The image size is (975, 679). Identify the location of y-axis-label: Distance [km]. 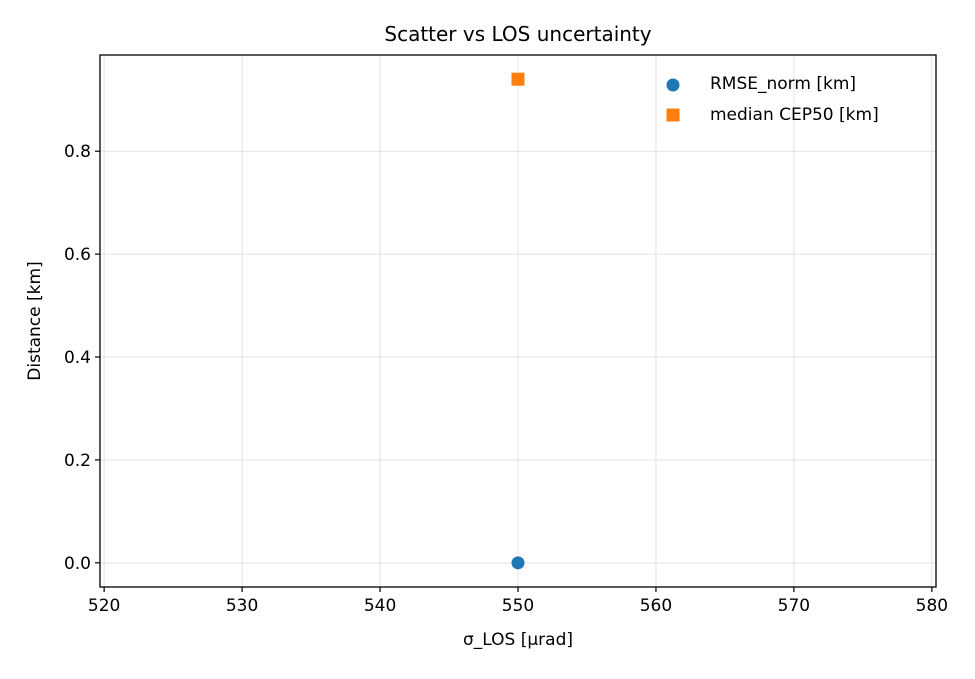
(35, 320).